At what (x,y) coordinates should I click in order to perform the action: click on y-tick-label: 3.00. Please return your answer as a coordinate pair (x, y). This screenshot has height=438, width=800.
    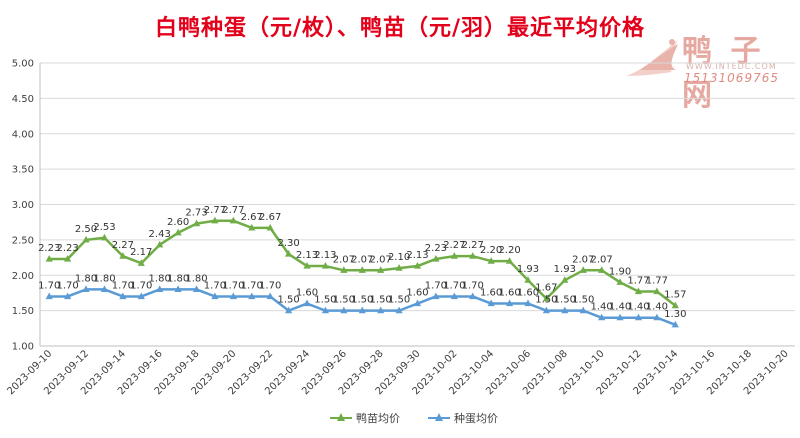
    Looking at the image, I should click on (23, 205).